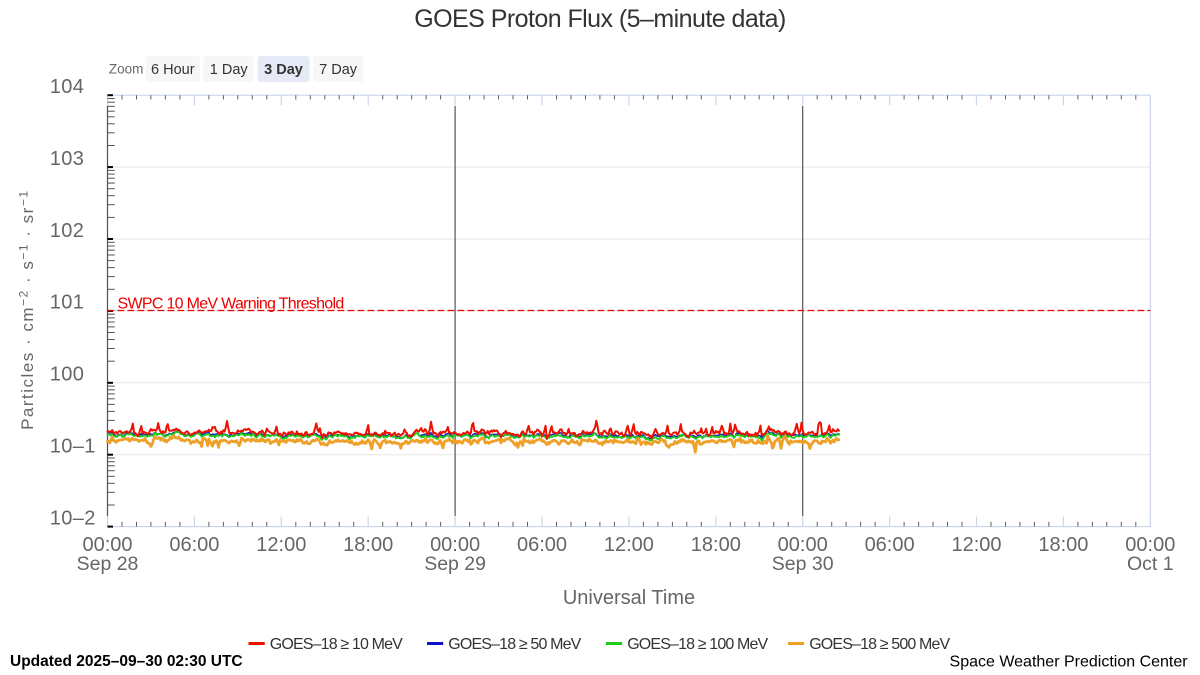  What do you see at coordinates (108, 564) in the screenshot?
I see `svg-text: Sep 28` at bounding box center [108, 564].